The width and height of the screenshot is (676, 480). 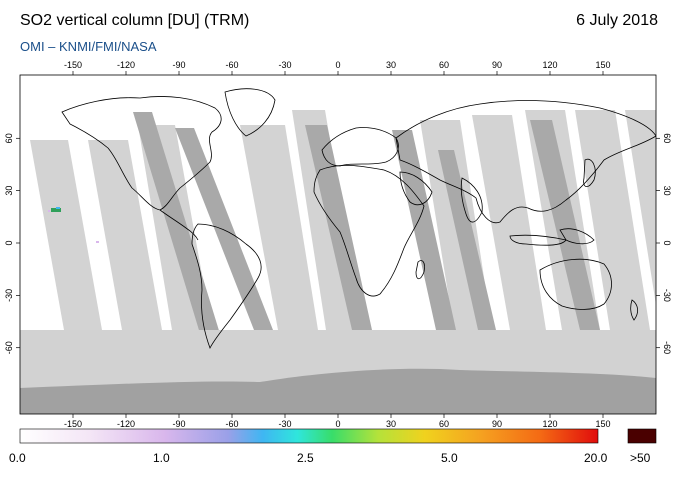 What do you see at coordinates (178, 424) in the screenshot?
I see `lon-tick-label-bottom: -90` at bounding box center [178, 424].